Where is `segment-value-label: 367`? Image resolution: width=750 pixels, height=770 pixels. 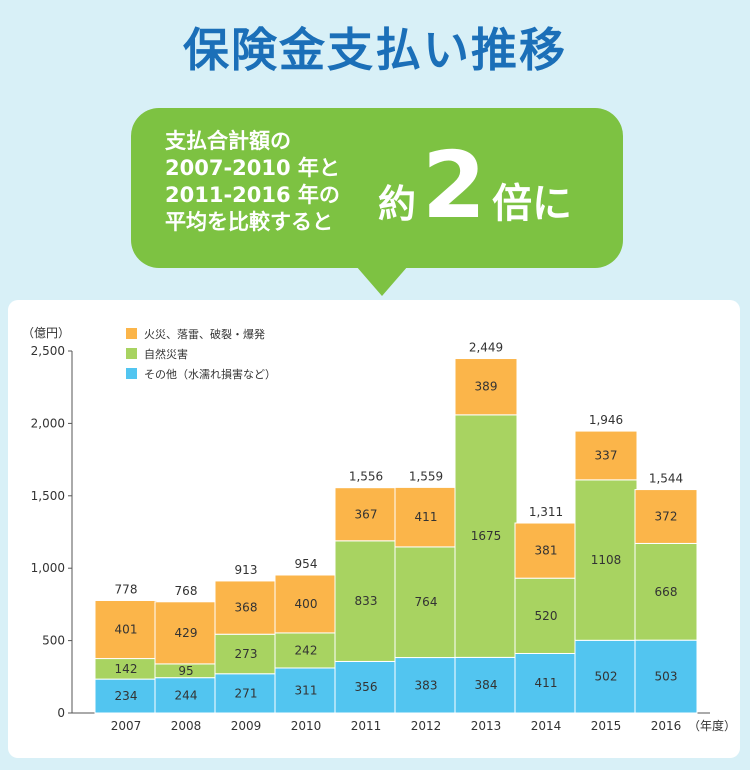
segment-value-label: 367 is located at coordinates (366, 514).